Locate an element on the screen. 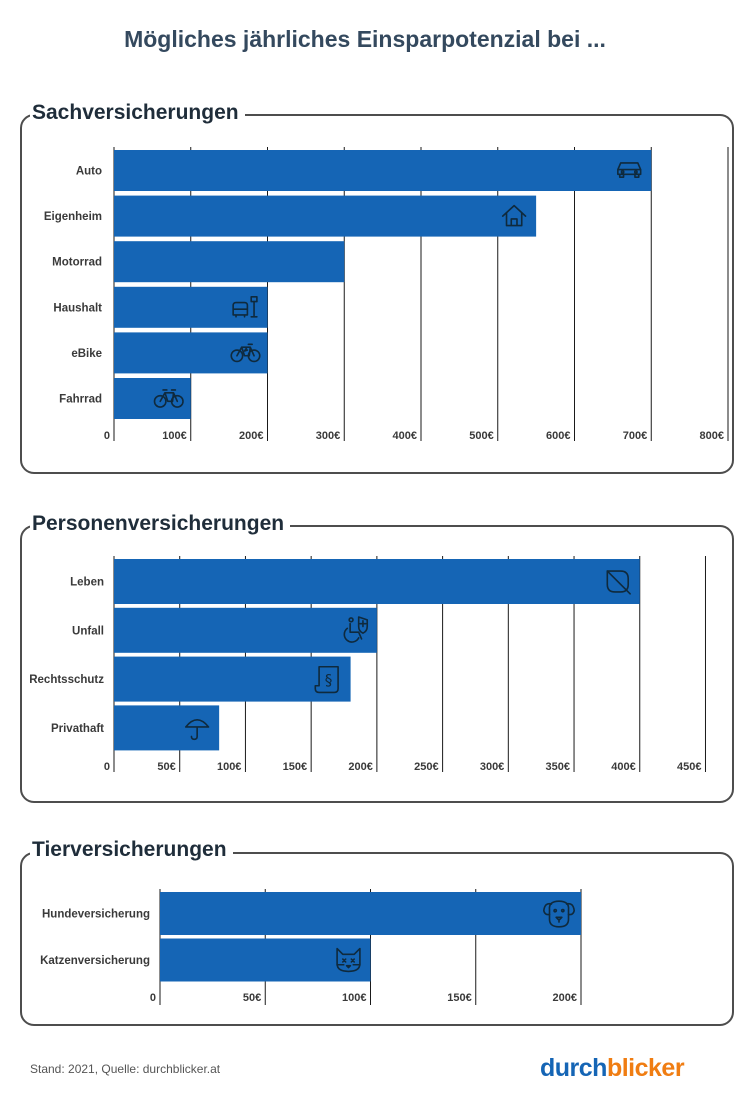 This screenshot has width=750, height=1100. durchblicker-logo: durchblicker is located at coordinates (612, 1068).